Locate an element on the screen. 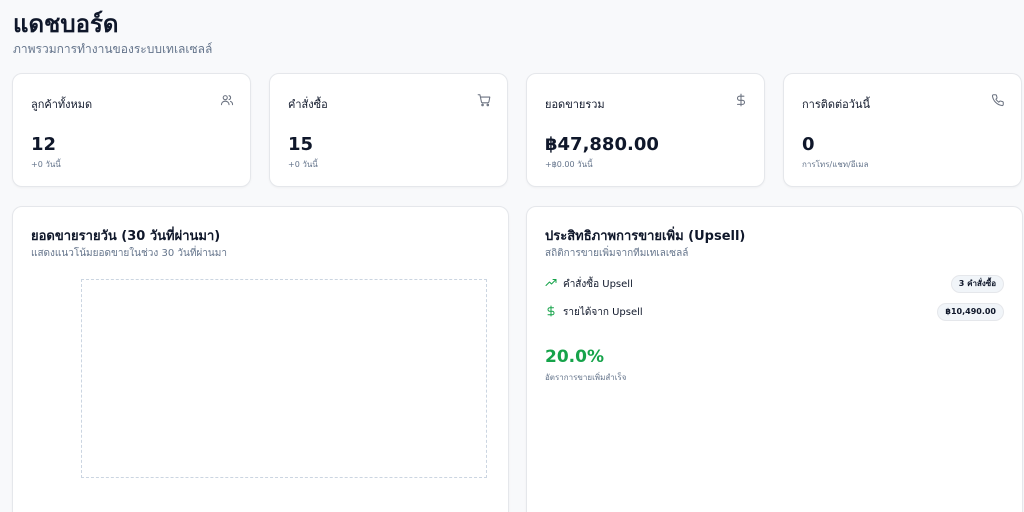 The height and width of the screenshot is (512, 1024). upsell-orders-row: คำสั่งซื้อ Upsell 3 คำสั่งซื้อ is located at coordinates (774, 284).